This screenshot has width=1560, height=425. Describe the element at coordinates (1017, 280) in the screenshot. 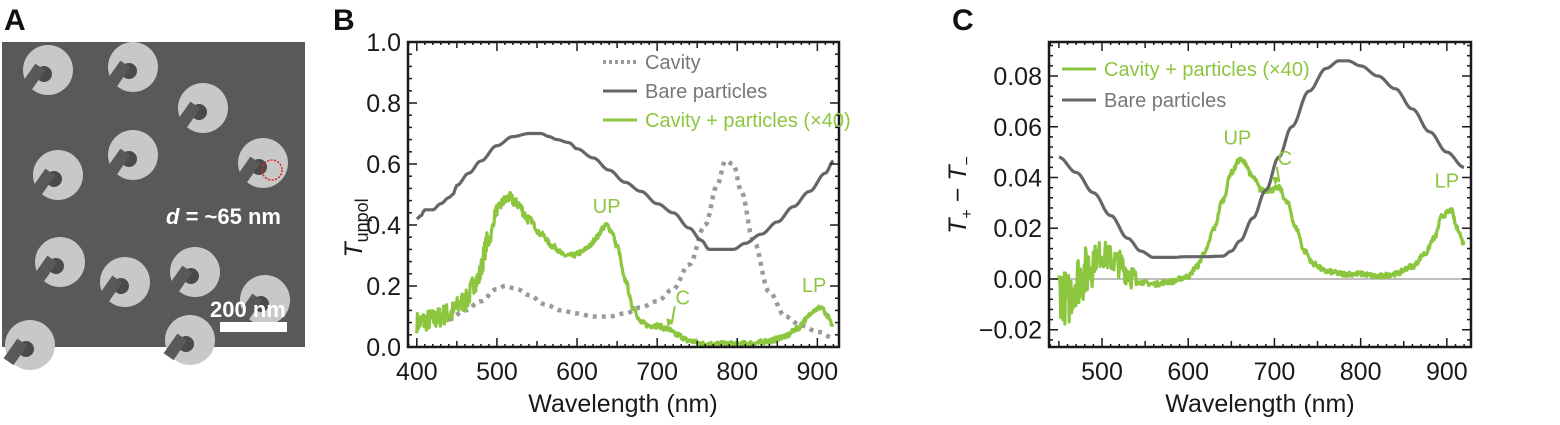

I see `y-tick-label: 0.00` at that location.